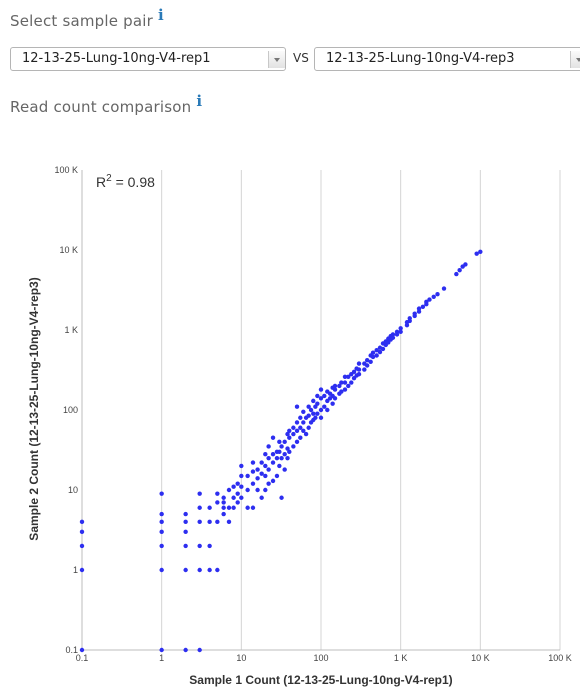 The width and height of the screenshot is (580, 688). Describe the element at coordinates (241, 658) in the screenshot. I see `x-tick-label: 10` at that location.